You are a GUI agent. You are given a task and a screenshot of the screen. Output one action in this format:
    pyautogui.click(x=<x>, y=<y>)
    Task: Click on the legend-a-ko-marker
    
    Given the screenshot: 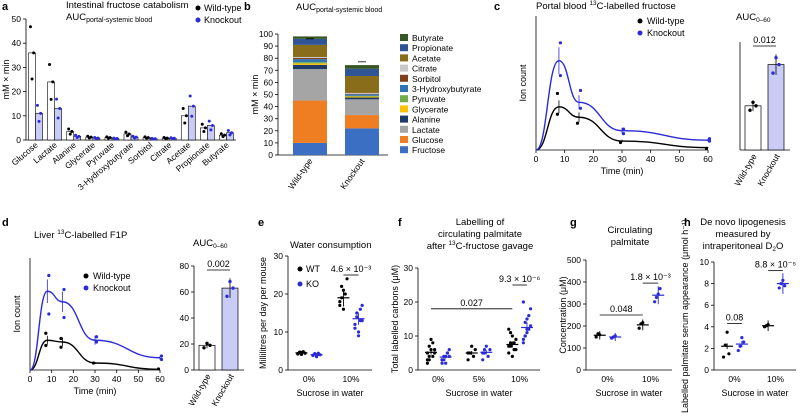 What is the action you would take?
    pyautogui.click(x=198, y=20)
    